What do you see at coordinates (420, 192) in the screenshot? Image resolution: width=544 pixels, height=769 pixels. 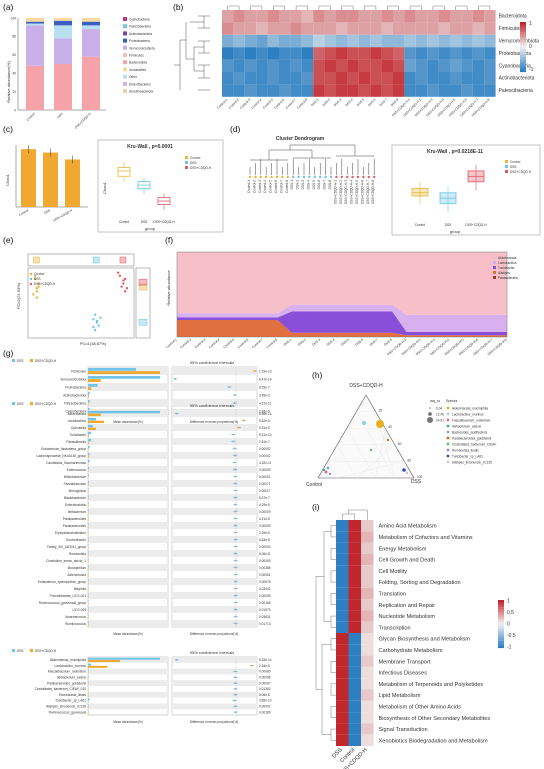 I see `d-box` at bounding box center [420, 192].